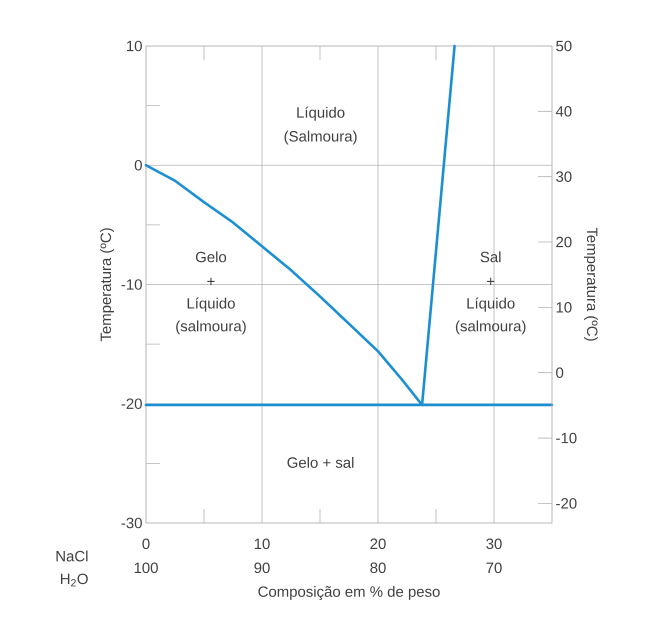  What do you see at coordinates (132, 523) in the screenshot?
I see `y-tick-label: -30` at bounding box center [132, 523].